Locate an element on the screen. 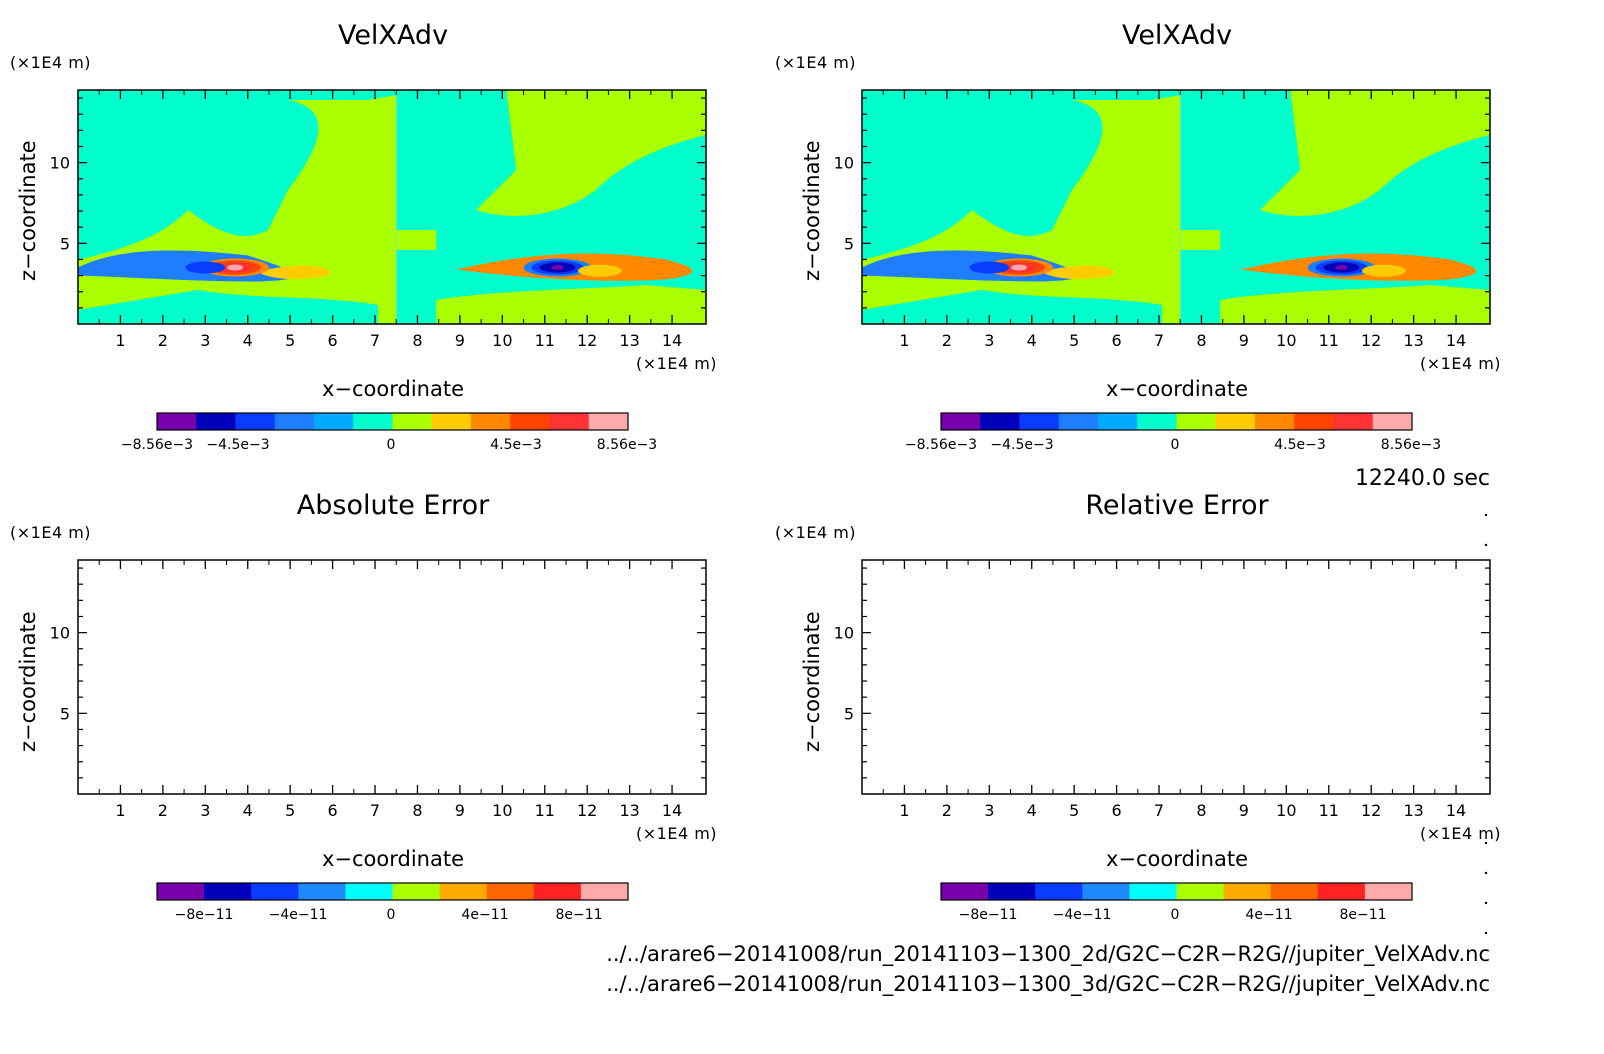 This screenshot has width=1604, height=1054. y-unit-label: (×1E4 m) is located at coordinates (51, 62).